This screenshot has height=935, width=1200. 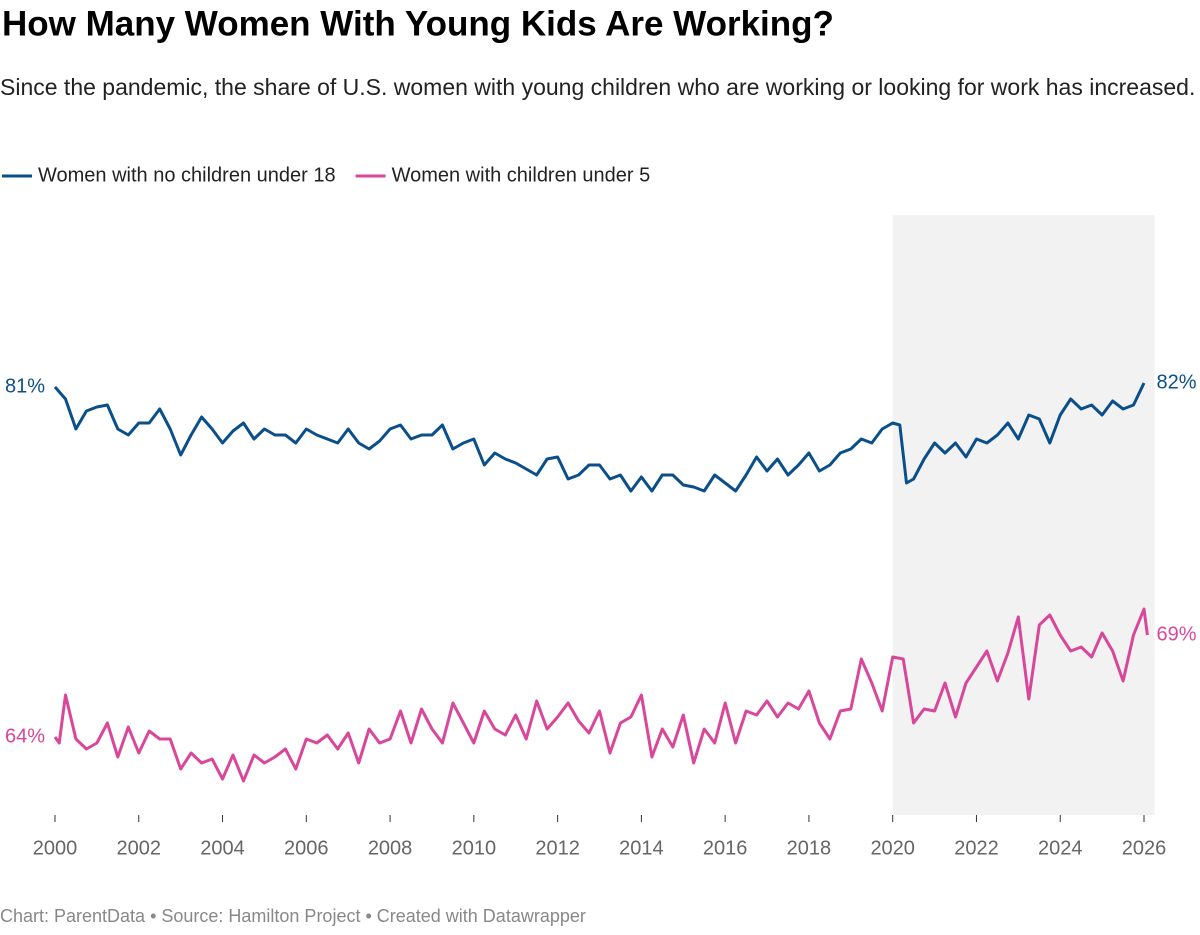 What do you see at coordinates (55, 848) in the screenshot?
I see `x-tick-label: 2000` at bounding box center [55, 848].